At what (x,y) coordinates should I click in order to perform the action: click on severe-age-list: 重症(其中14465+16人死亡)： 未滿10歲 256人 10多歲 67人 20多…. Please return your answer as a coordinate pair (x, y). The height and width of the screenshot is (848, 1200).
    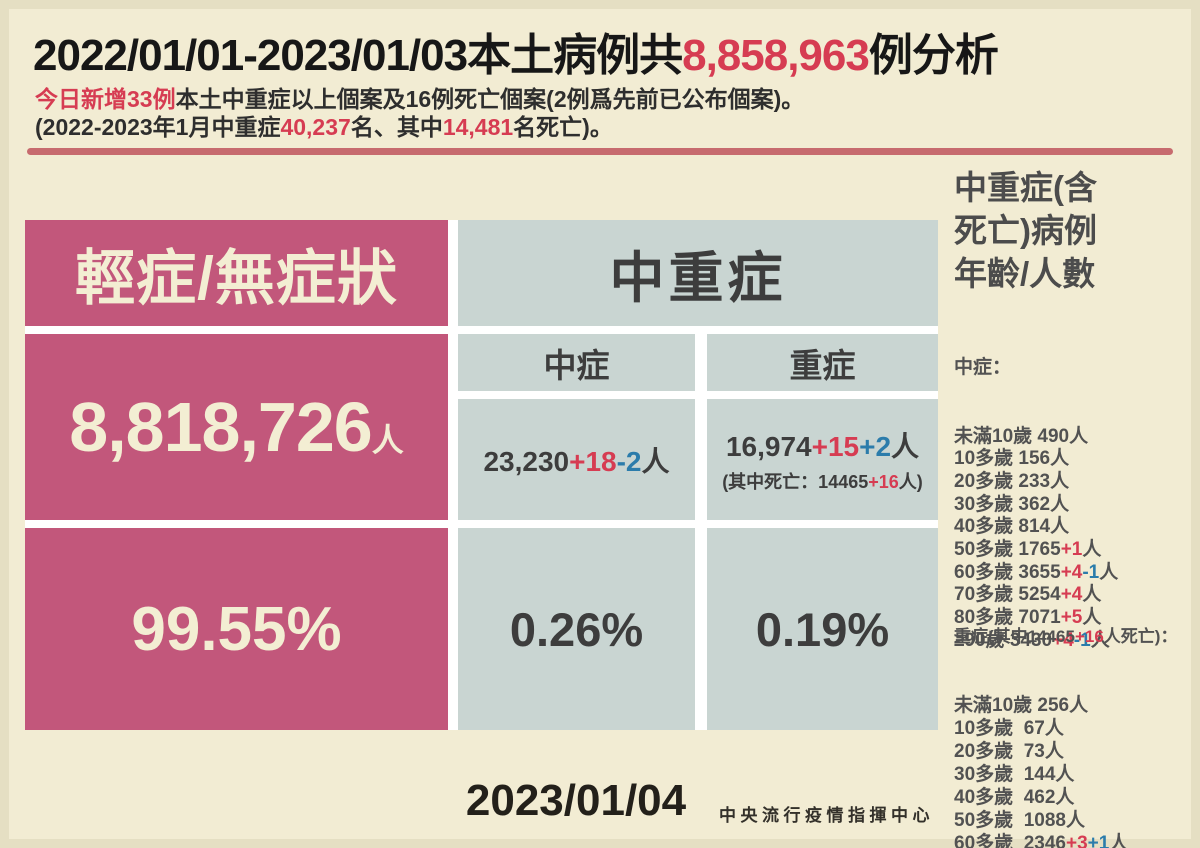
    Looking at the image, I should click on (1076, 713).